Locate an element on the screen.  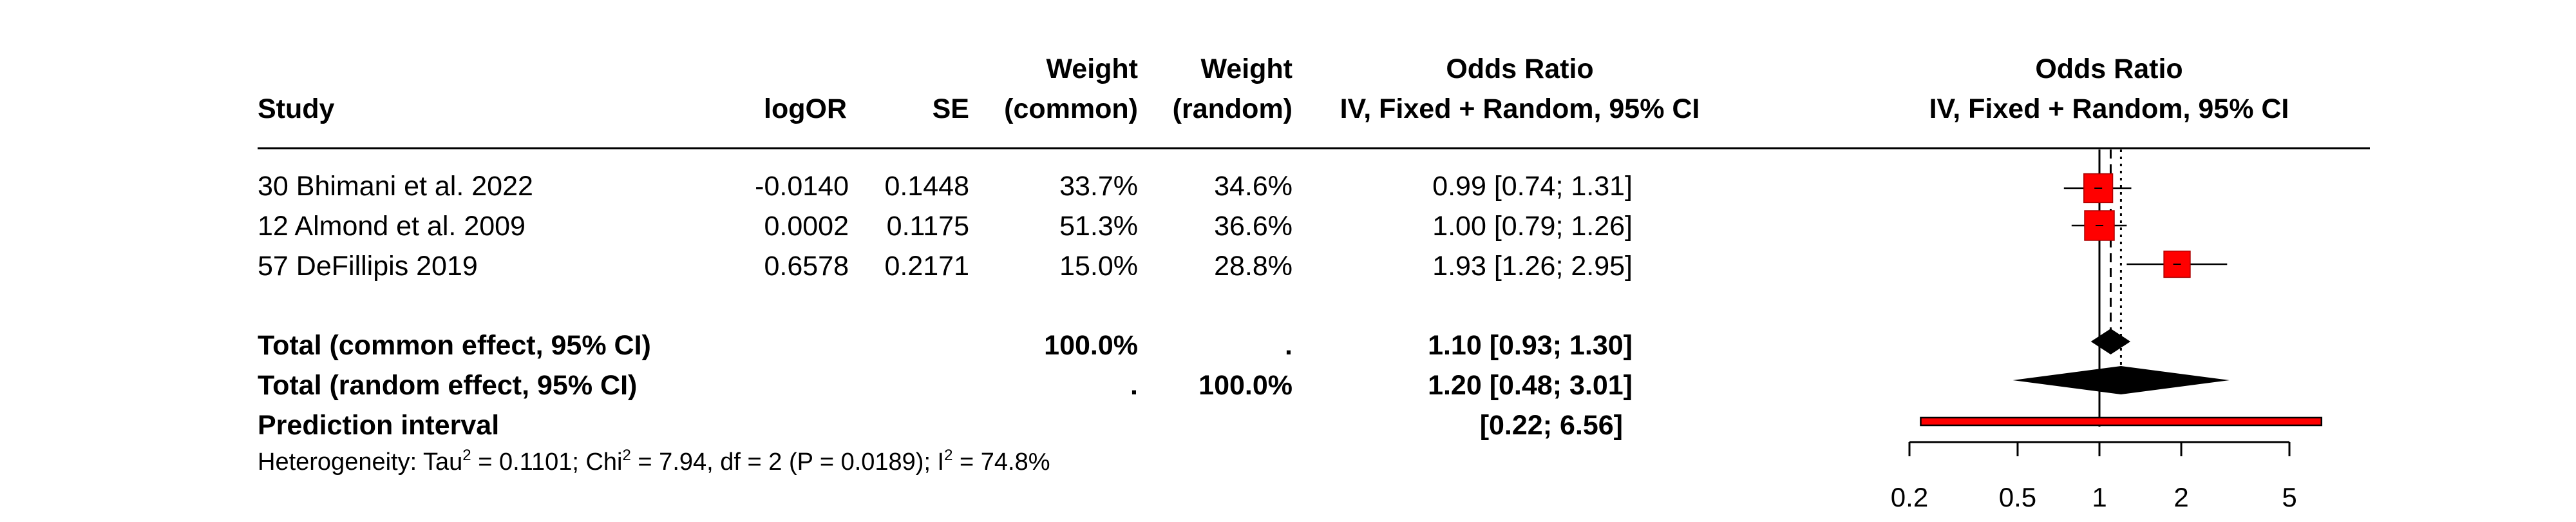
study-se: 0.2171 is located at coordinates (926, 266).